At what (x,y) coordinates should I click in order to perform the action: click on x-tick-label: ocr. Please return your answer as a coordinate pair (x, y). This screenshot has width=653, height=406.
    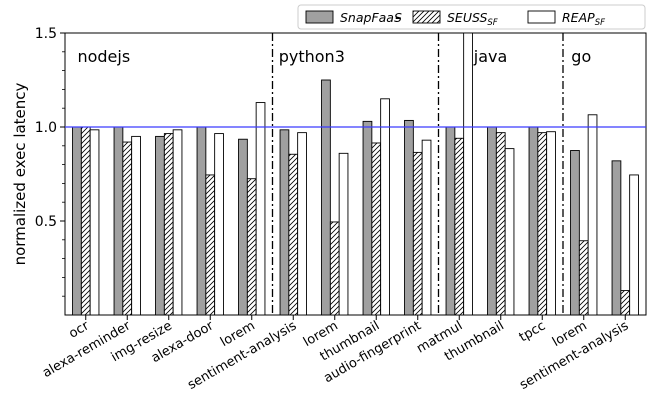
    Looking at the image, I should click on (80, 330).